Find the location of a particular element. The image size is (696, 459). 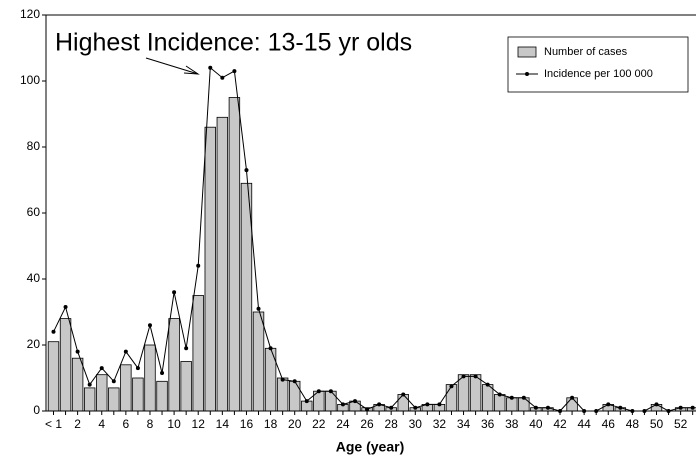

legend-label: Incidence per 100 000 is located at coordinates (598, 74).